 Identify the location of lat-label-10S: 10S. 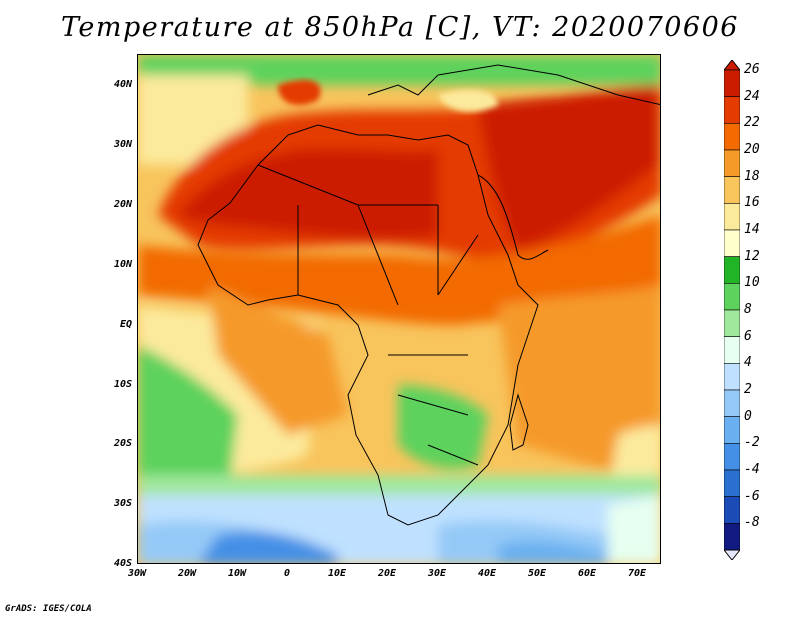
(122, 384).